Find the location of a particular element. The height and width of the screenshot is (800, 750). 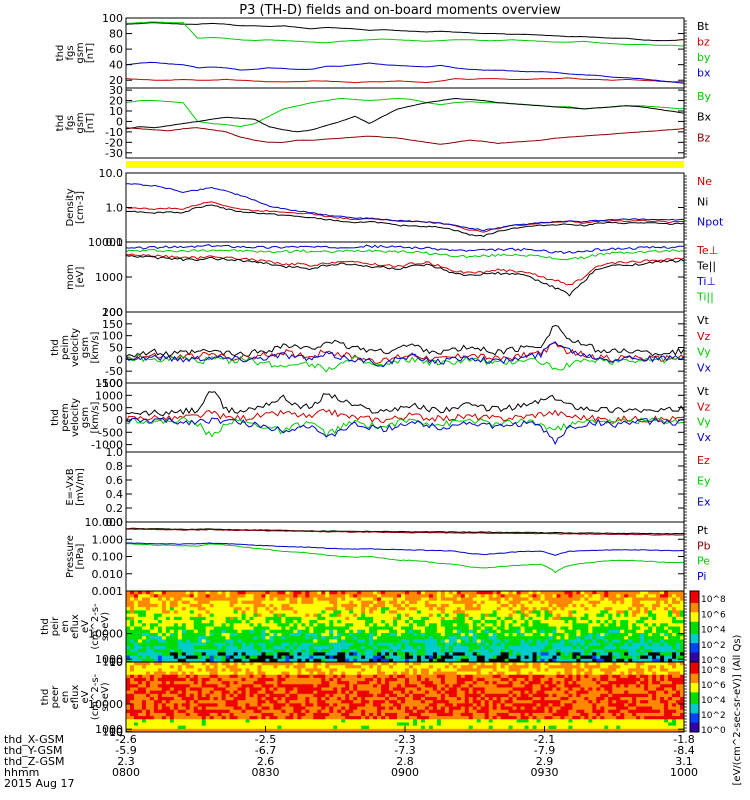

panel-frame is located at coordinates (405, 417).